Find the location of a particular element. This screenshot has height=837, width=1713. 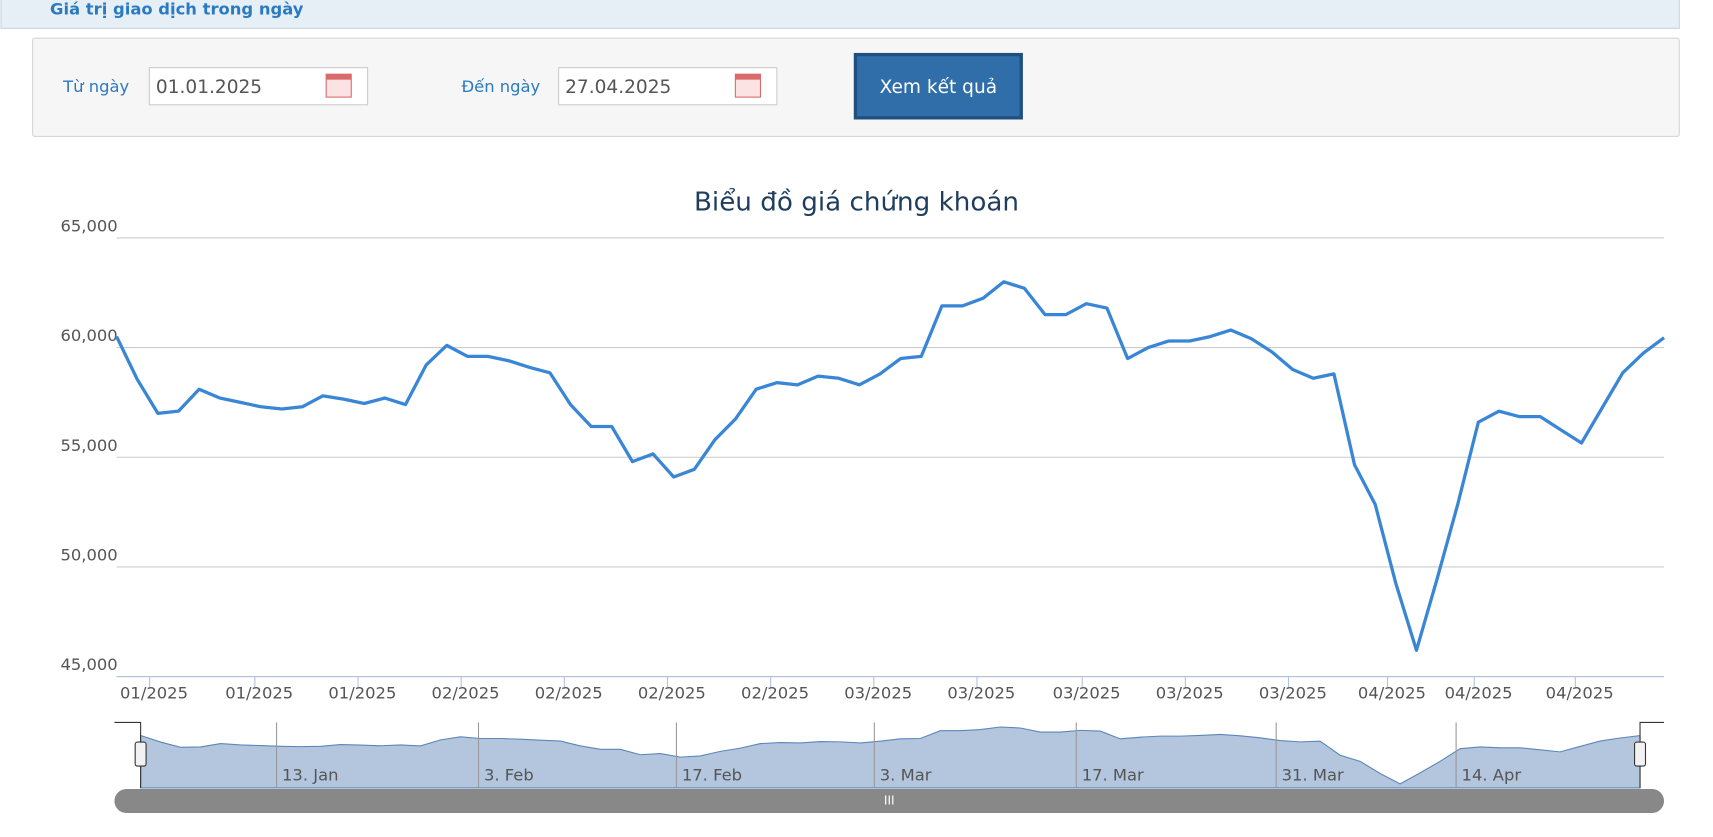

y-tick-label: 65,000 is located at coordinates (88, 225).